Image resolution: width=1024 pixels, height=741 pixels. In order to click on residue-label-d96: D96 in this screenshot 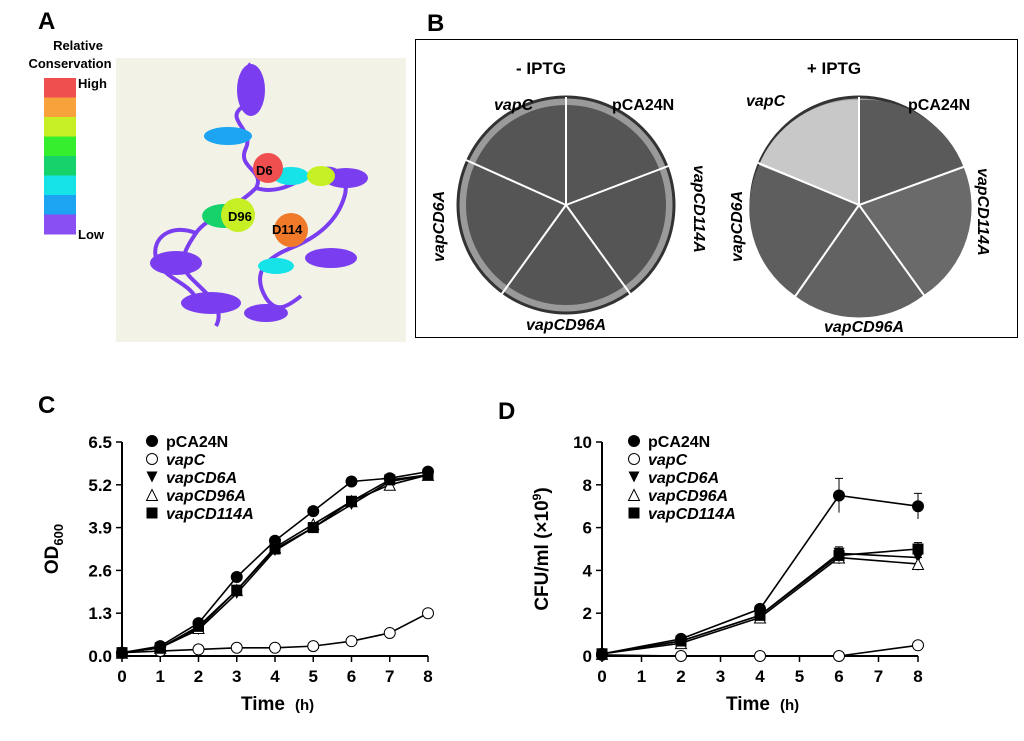, I will do `click(240, 216)`.